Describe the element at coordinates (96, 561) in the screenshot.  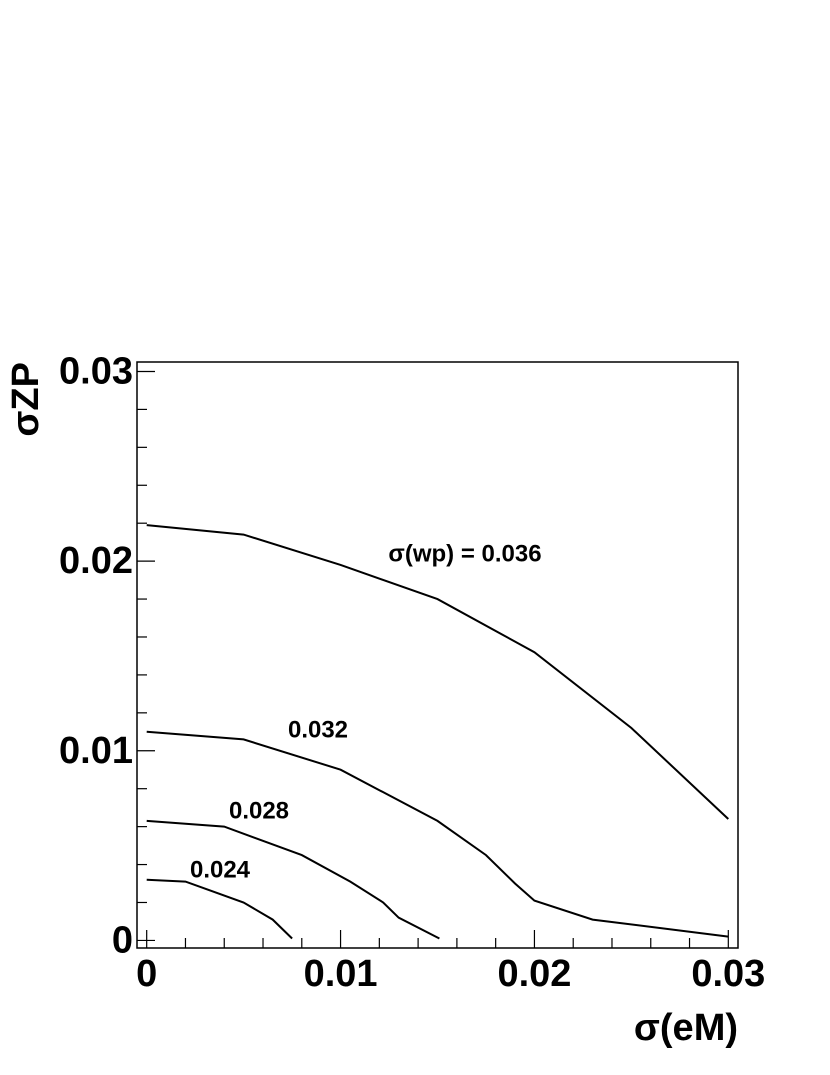
I see `y-tick-label: 0.02` at that location.